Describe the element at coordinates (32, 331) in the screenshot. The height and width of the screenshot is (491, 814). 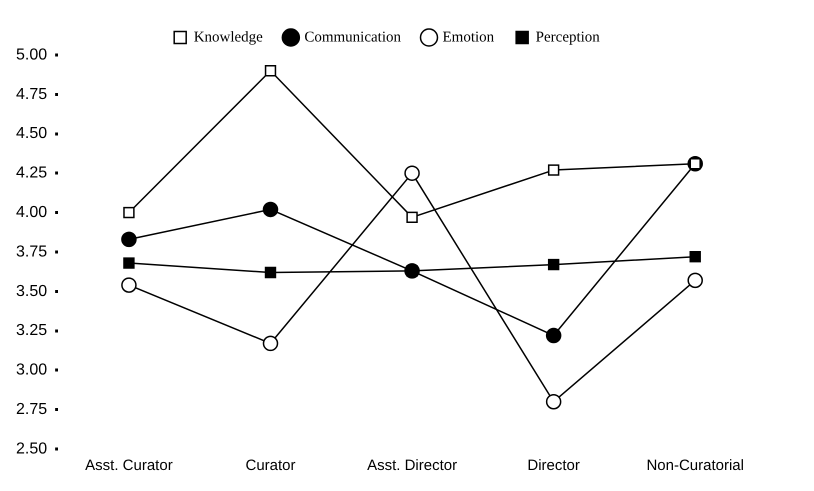
I see `y-tick-label: 3.25` at that location.